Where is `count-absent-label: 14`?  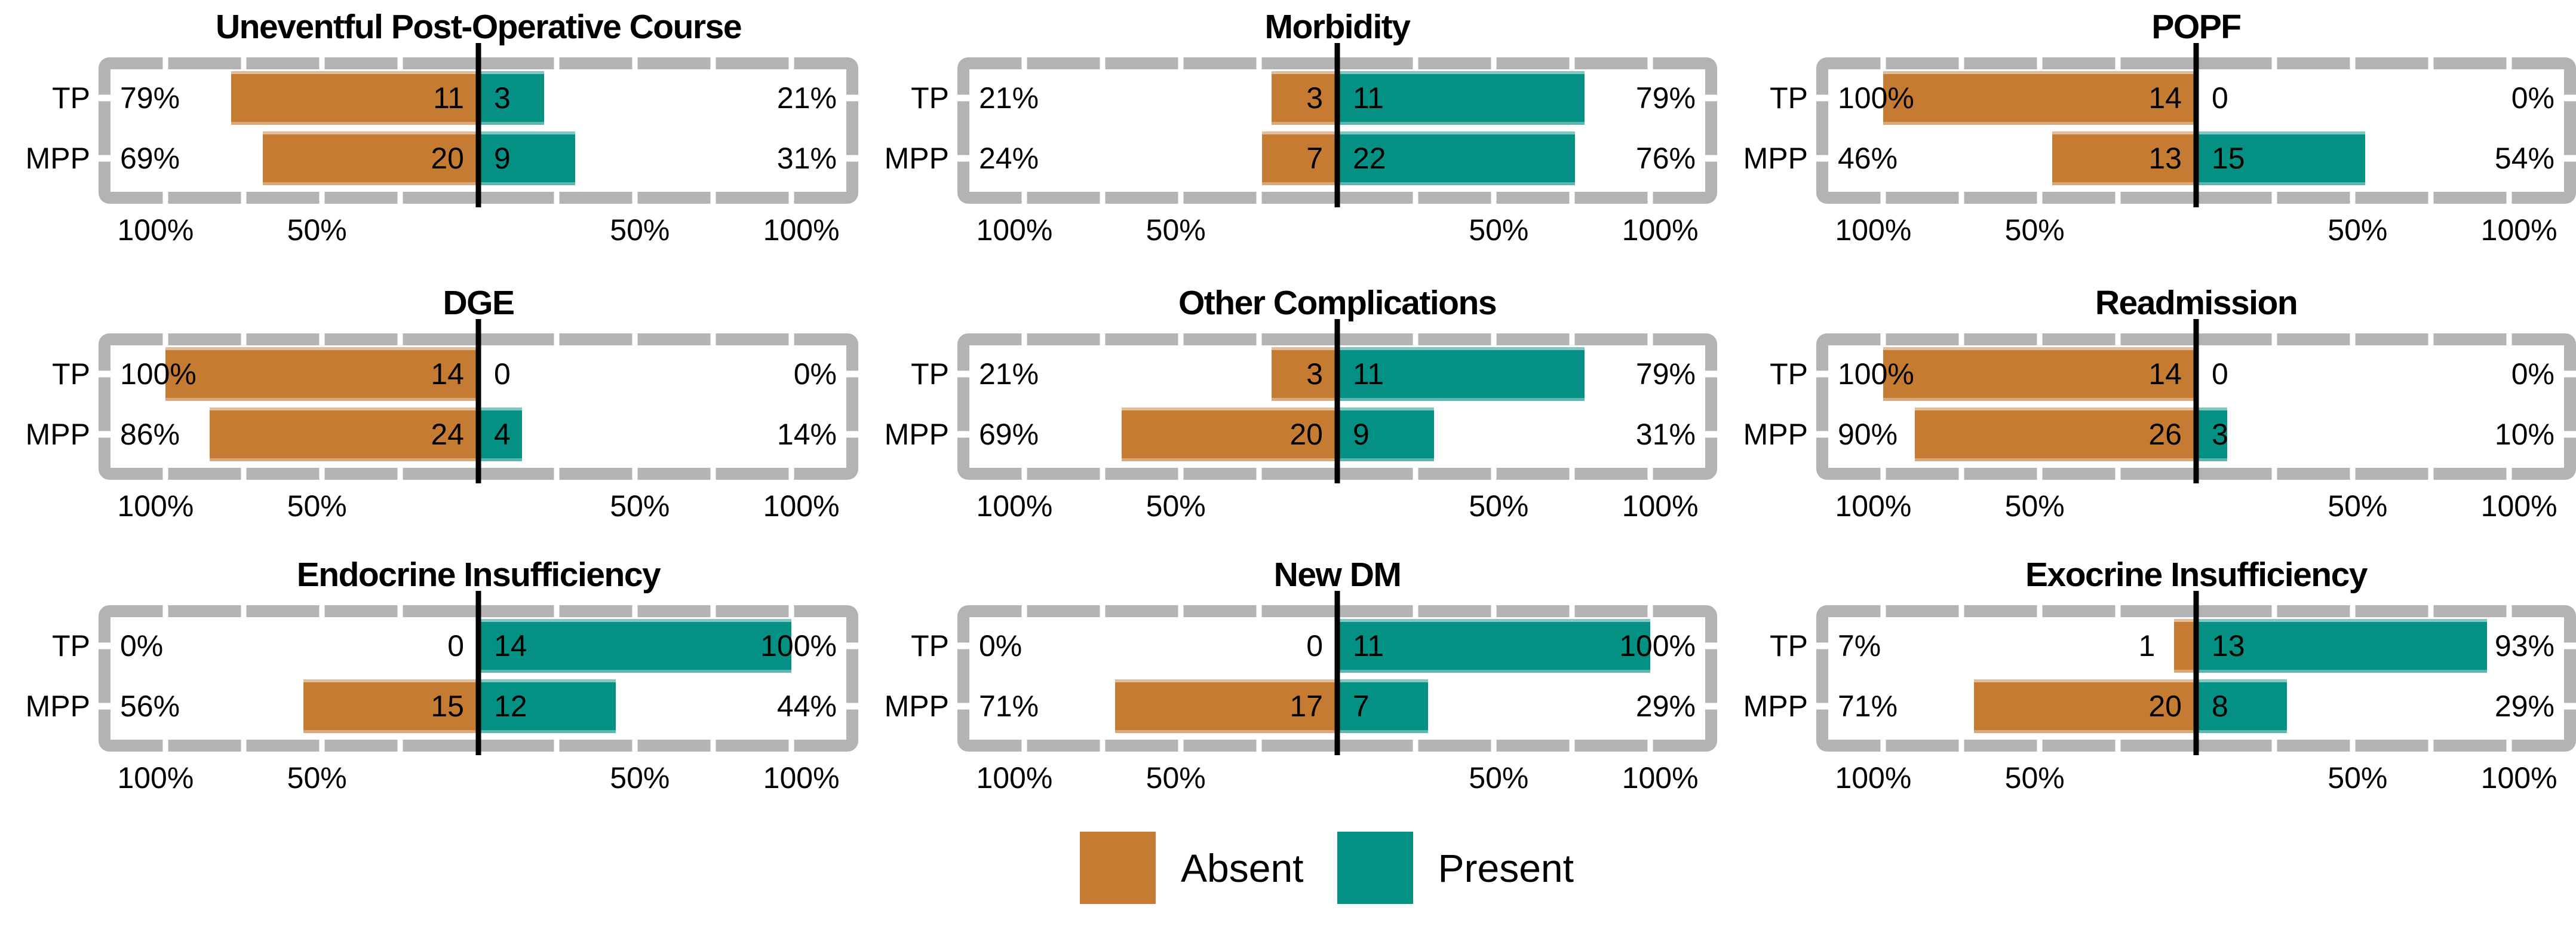 count-absent-label: 14 is located at coordinates (447, 374).